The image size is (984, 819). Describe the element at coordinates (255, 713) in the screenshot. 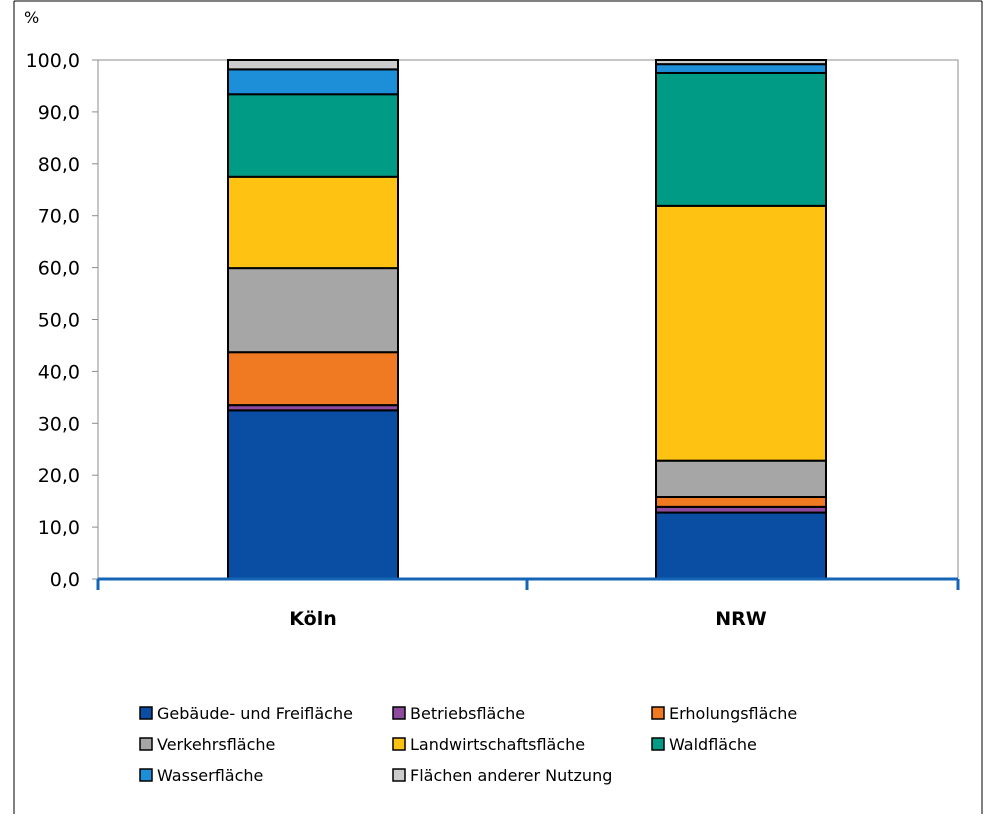

I see `legend-label: Gebäude- und Freifläche` at that location.